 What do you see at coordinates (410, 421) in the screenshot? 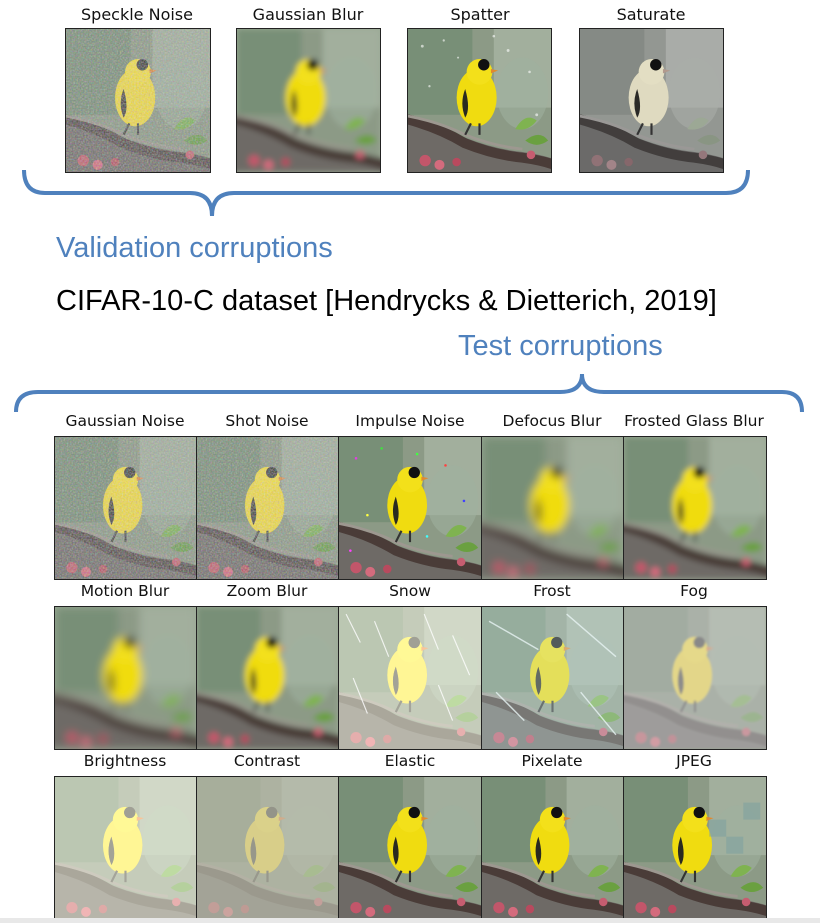
I see `test-label-impulse-noise: Impulse Noise` at bounding box center [410, 421].